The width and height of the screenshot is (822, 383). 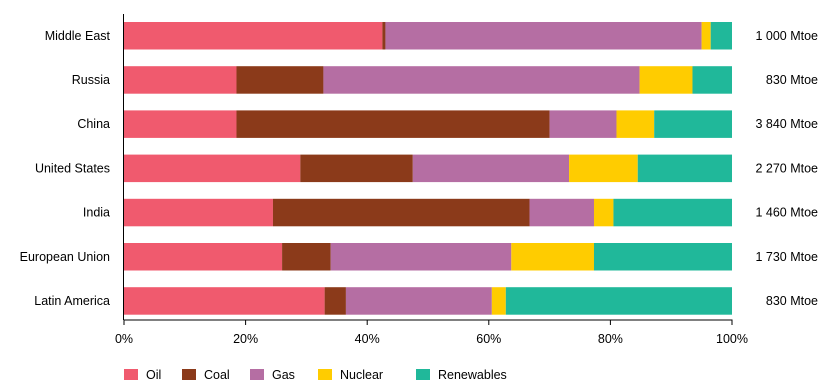 I want to click on legend-swatch-coal, so click(x=189, y=374).